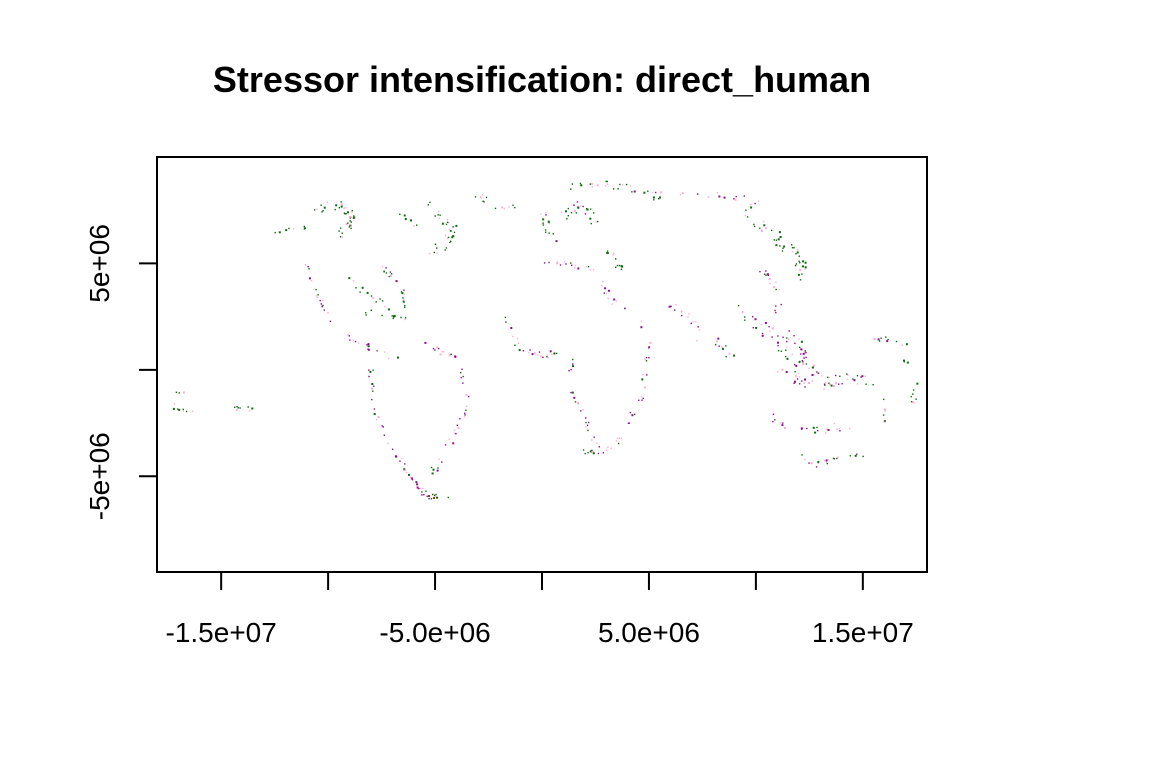 The image size is (1152, 768). What do you see at coordinates (121, 372) in the screenshot?
I see `y-axis: 5e+06 -5e+06` at bounding box center [121, 372].